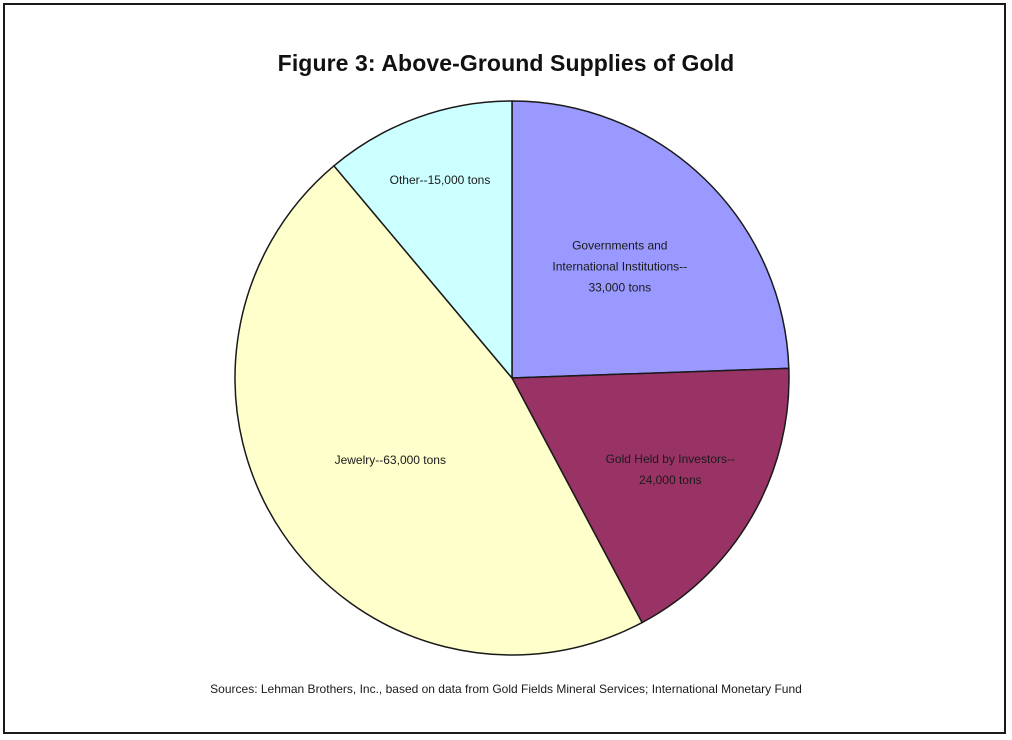 This screenshot has height=740, width=1012. Describe the element at coordinates (619, 287) in the screenshot. I see `label-line: 33,000 tons` at that location.